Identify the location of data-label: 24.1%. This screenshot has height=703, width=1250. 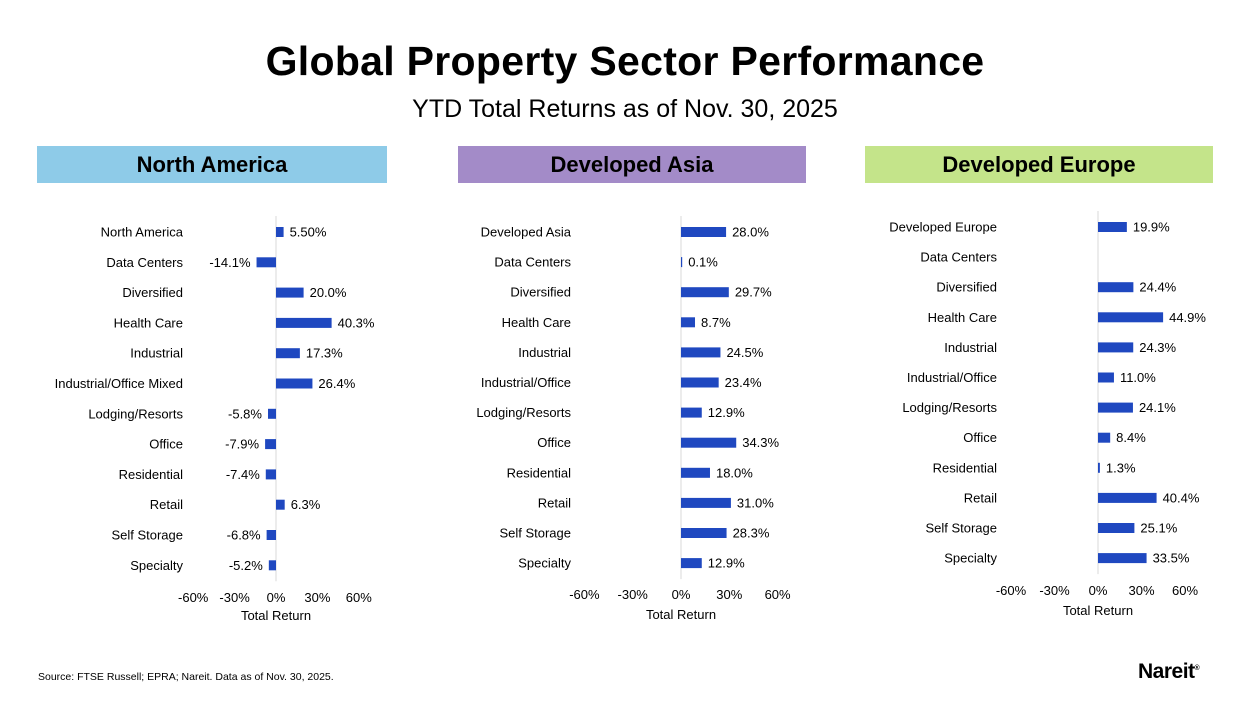
(1157, 407).